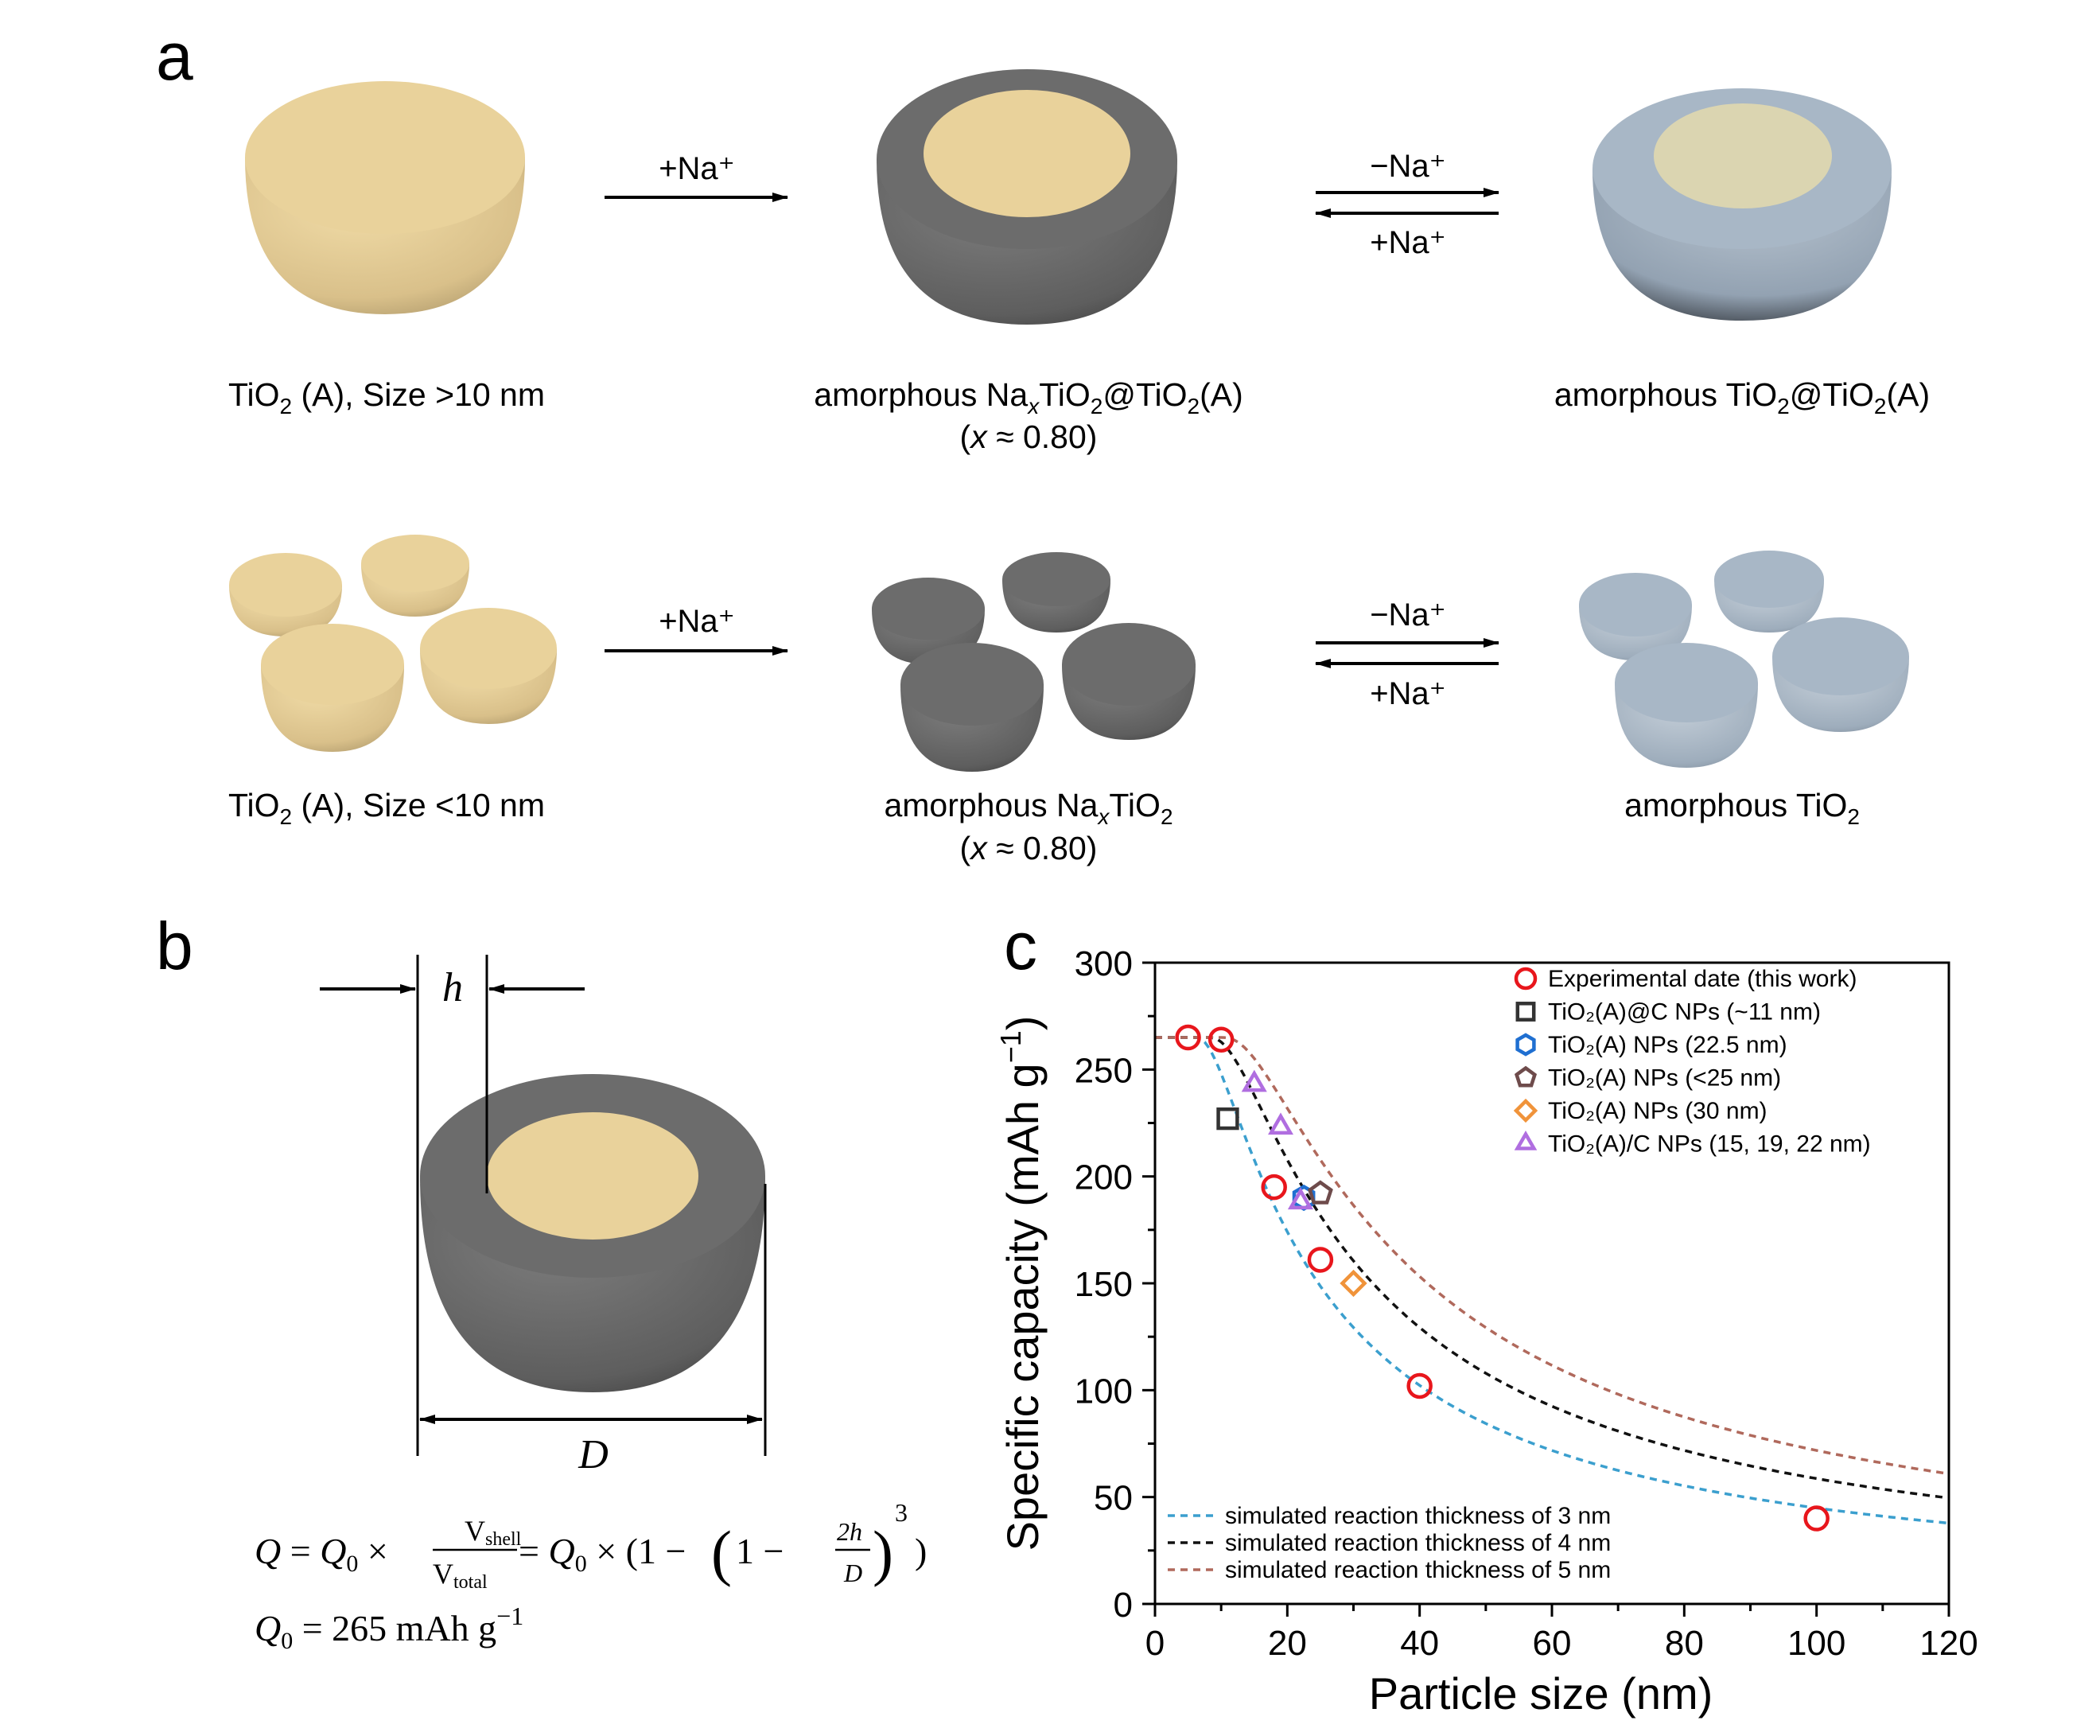  Describe the element at coordinates (460, 1575) in the screenshot. I see `svg-text: Vtotal` at that location.